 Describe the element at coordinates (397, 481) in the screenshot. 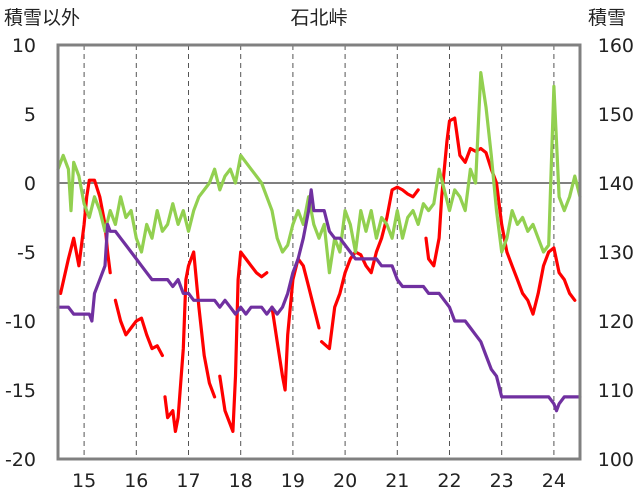

I see `x-tick-21: 21` at that location.